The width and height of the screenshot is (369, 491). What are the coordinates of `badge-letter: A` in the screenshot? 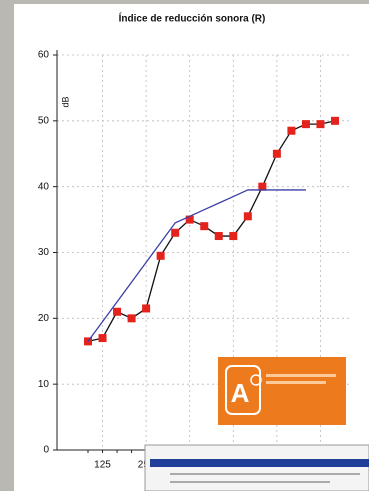 It's located at (240, 393).